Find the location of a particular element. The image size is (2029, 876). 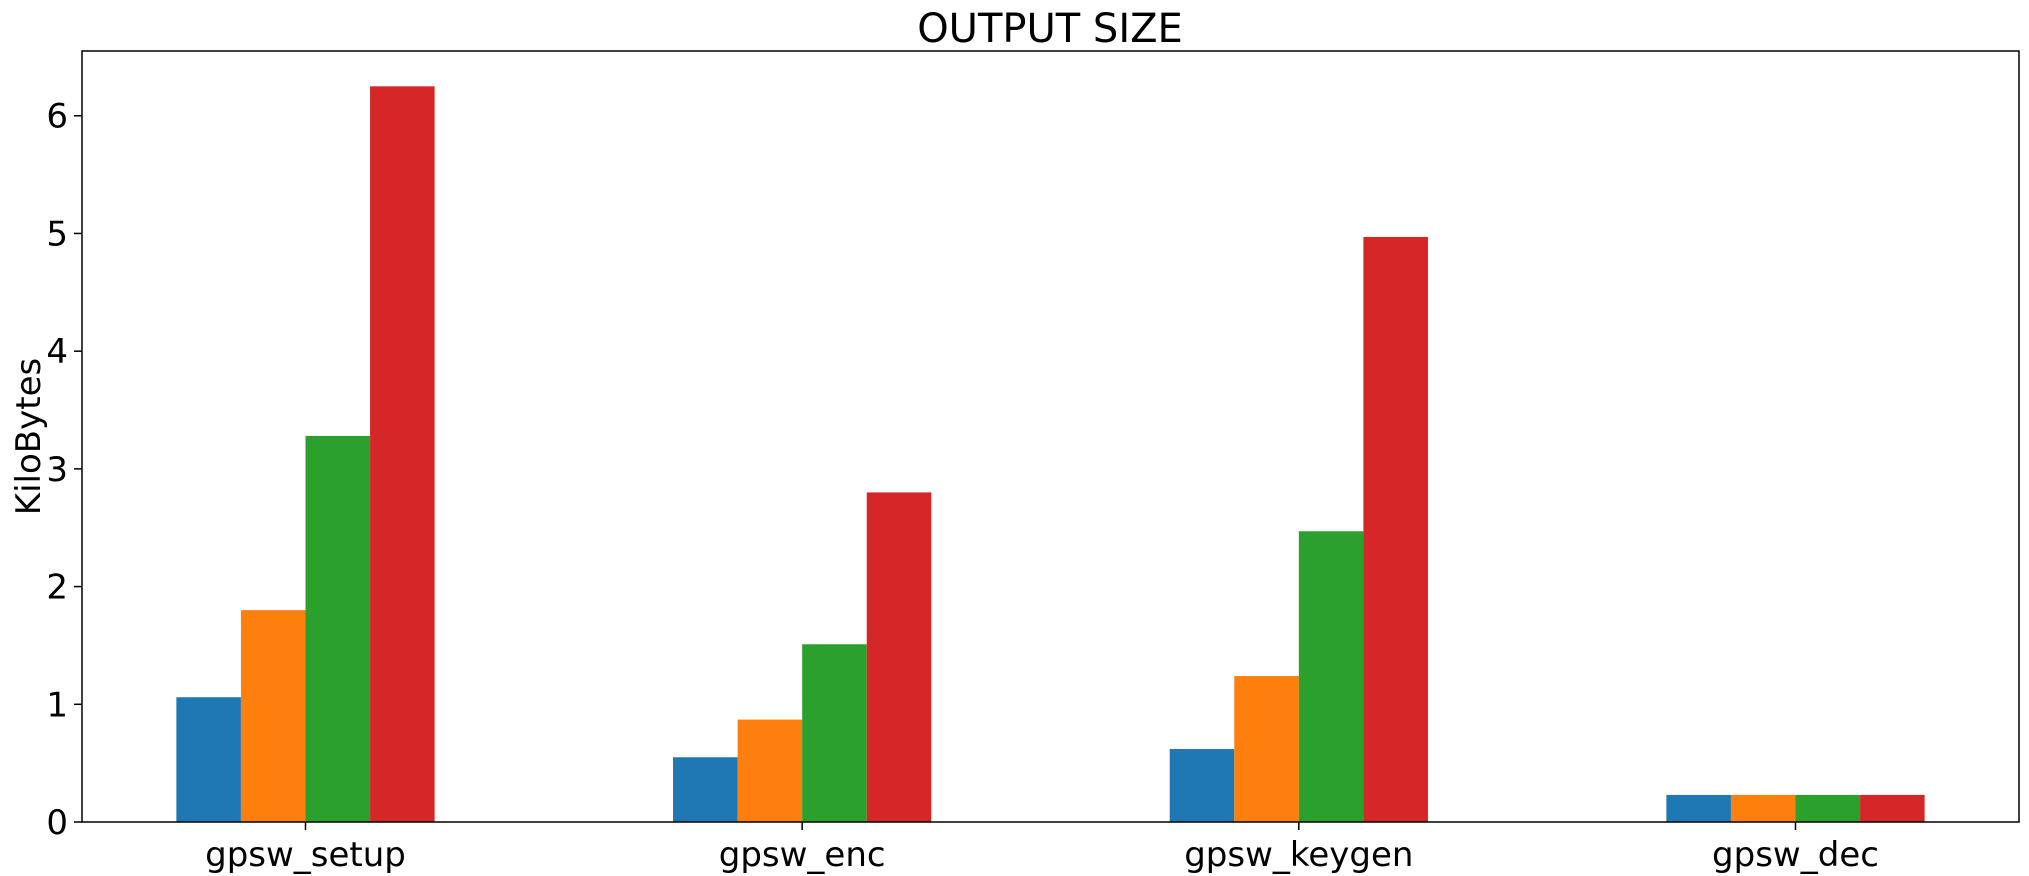

x-tick-label-gpsw_enc: gpsw_enc is located at coordinates (802, 855).